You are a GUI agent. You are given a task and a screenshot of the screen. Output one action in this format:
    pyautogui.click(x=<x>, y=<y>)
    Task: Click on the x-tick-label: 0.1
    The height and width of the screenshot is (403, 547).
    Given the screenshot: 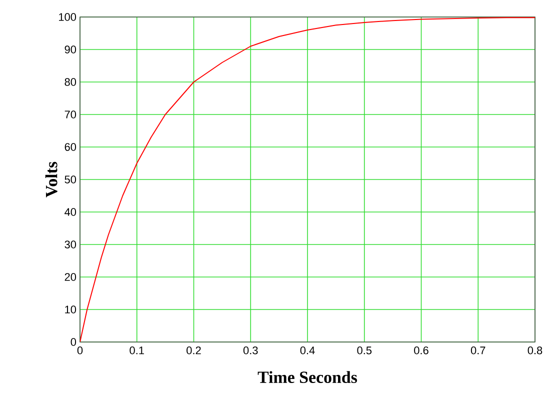 What is the action you would take?
    pyautogui.click(x=137, y=350)
    